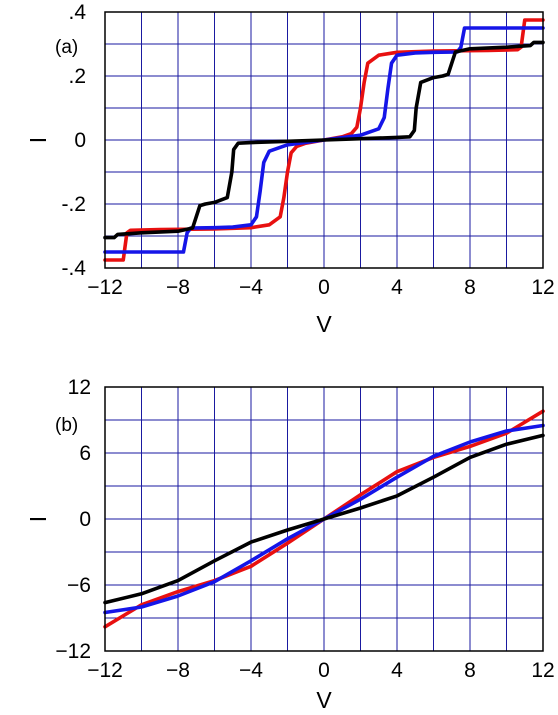  What do you see at coordinates (77, 12) in the screenshot?
I see `y-tick-label: .4` at bounding box center [77, 12].